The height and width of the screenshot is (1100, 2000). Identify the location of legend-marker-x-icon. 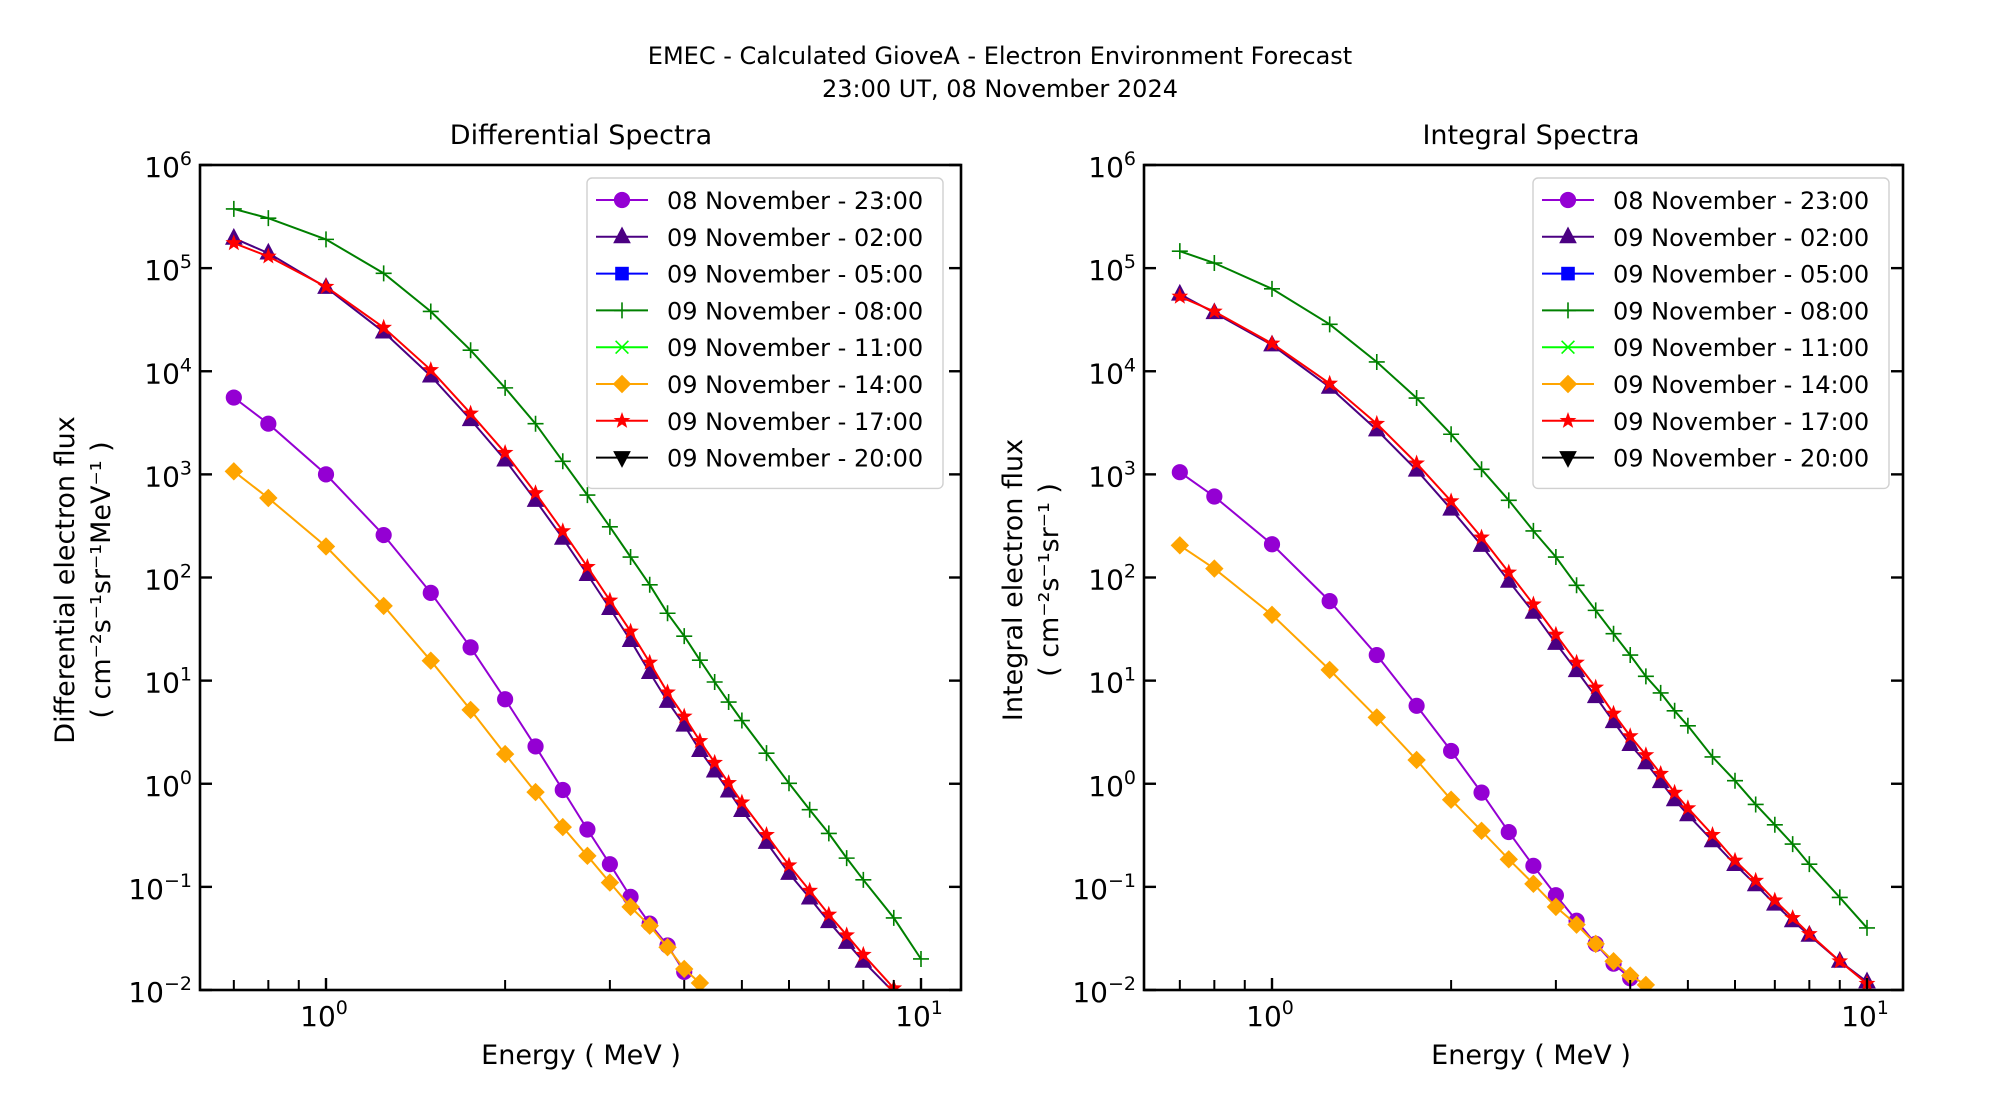
(622, 347).